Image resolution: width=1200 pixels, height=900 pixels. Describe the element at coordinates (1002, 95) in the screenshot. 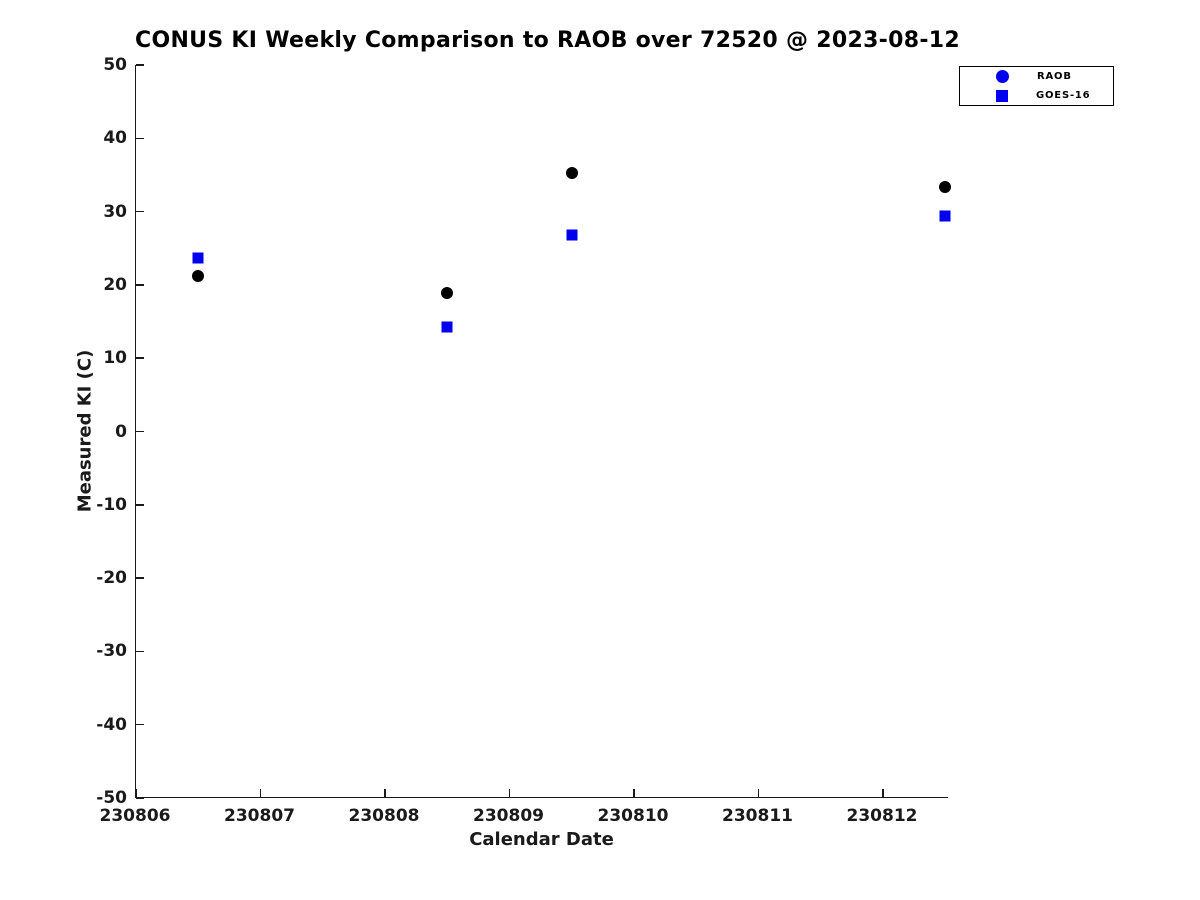

I see `goes16-square-marker-icon` at that location.